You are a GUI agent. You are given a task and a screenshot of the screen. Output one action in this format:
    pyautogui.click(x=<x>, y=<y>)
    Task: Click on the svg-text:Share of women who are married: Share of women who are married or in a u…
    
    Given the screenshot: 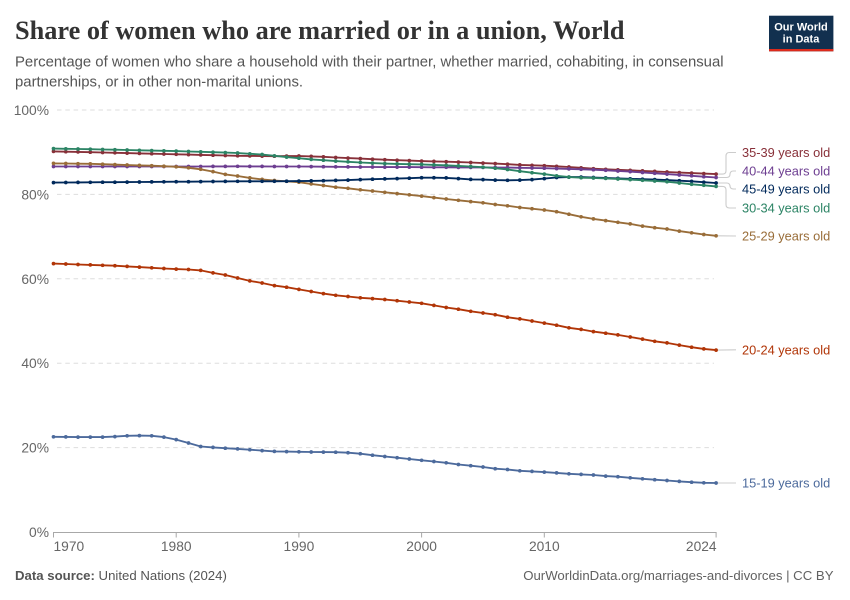 What is the action you would take?
    pyautogui.click(x=320, y=30)
    